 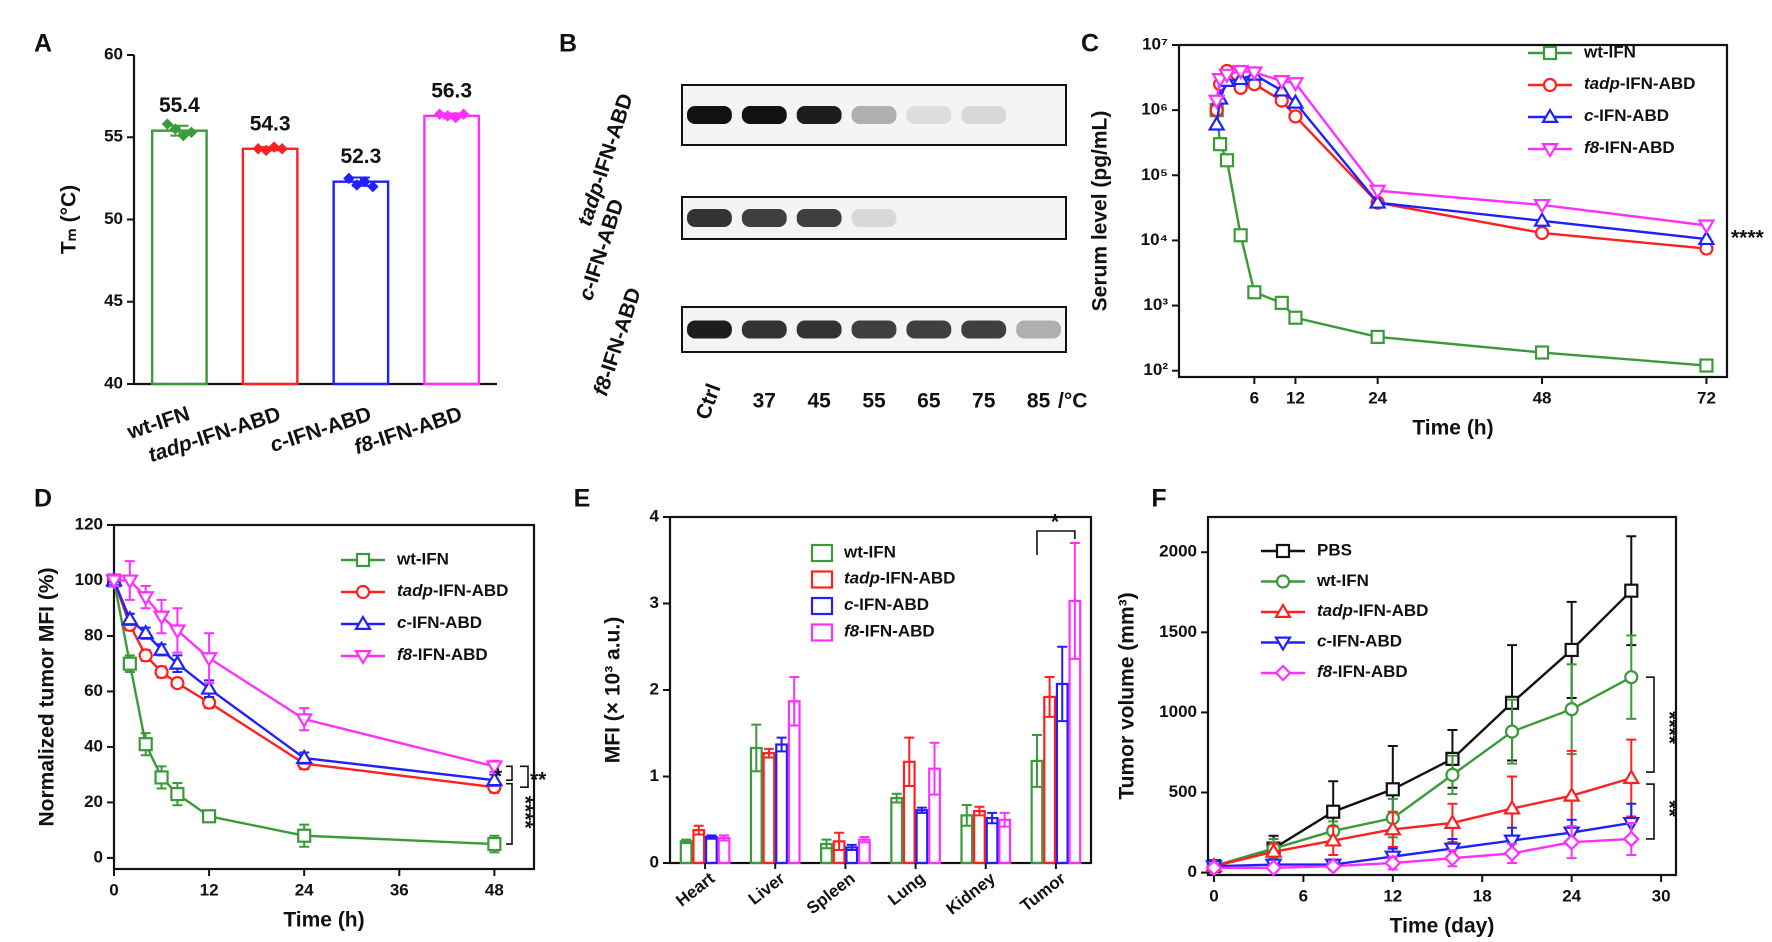 I want to click on y-tick-label: 100, so click(x=89, y=579).